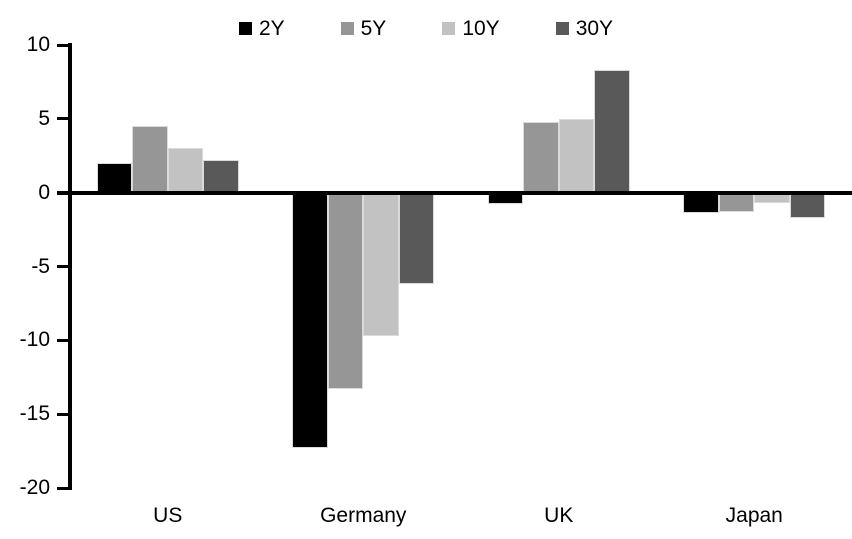 The image size is (852, 539). What do you see at coordinates (559, 515) in the screenshot?
I see `category-label-uk: UK` at bounding box center [559, 515].